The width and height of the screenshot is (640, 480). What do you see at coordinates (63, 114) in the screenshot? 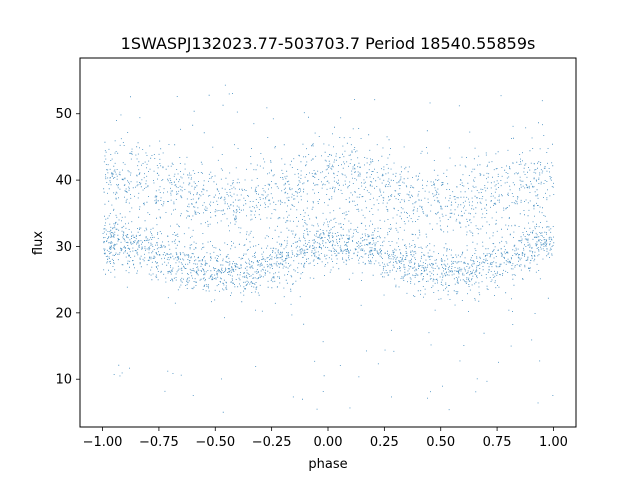
I see `y-tick-label: 50` at bounding box center [63, 114].